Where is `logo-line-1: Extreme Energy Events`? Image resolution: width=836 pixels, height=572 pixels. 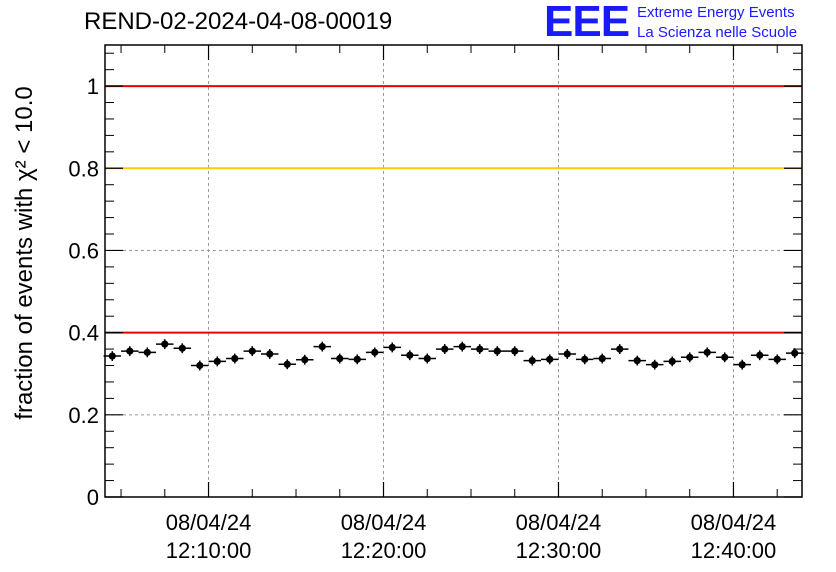
logo-line-1: Extreme Energy Events is located at coordinates (716, 12).